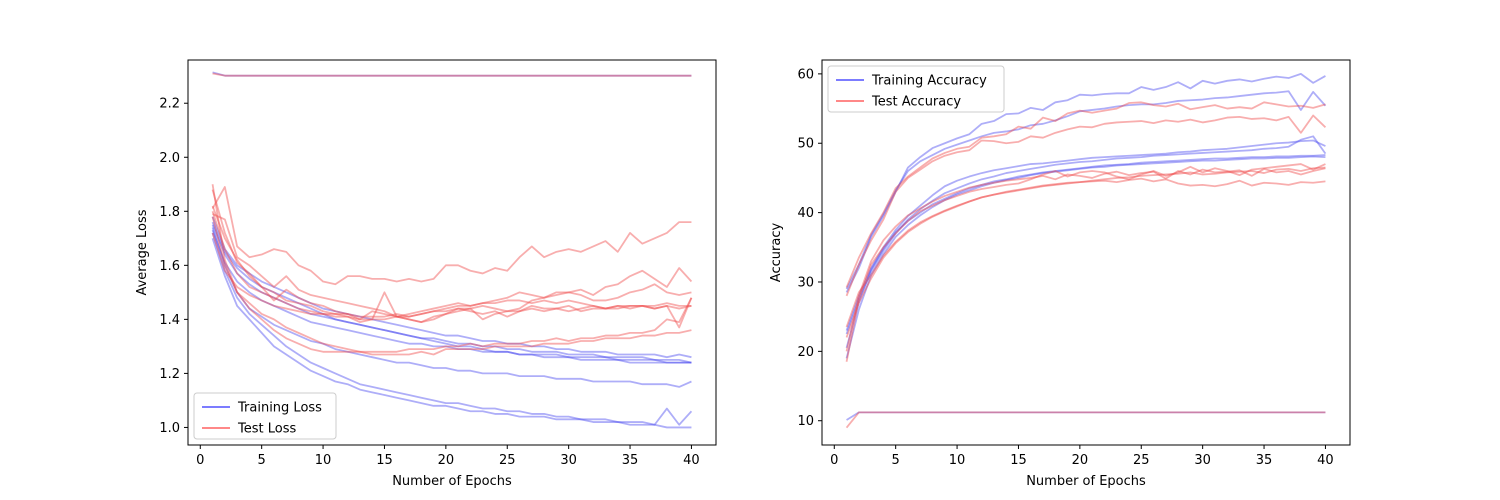  I want to click on y-tick-label: 2.2, so click(169, 104).